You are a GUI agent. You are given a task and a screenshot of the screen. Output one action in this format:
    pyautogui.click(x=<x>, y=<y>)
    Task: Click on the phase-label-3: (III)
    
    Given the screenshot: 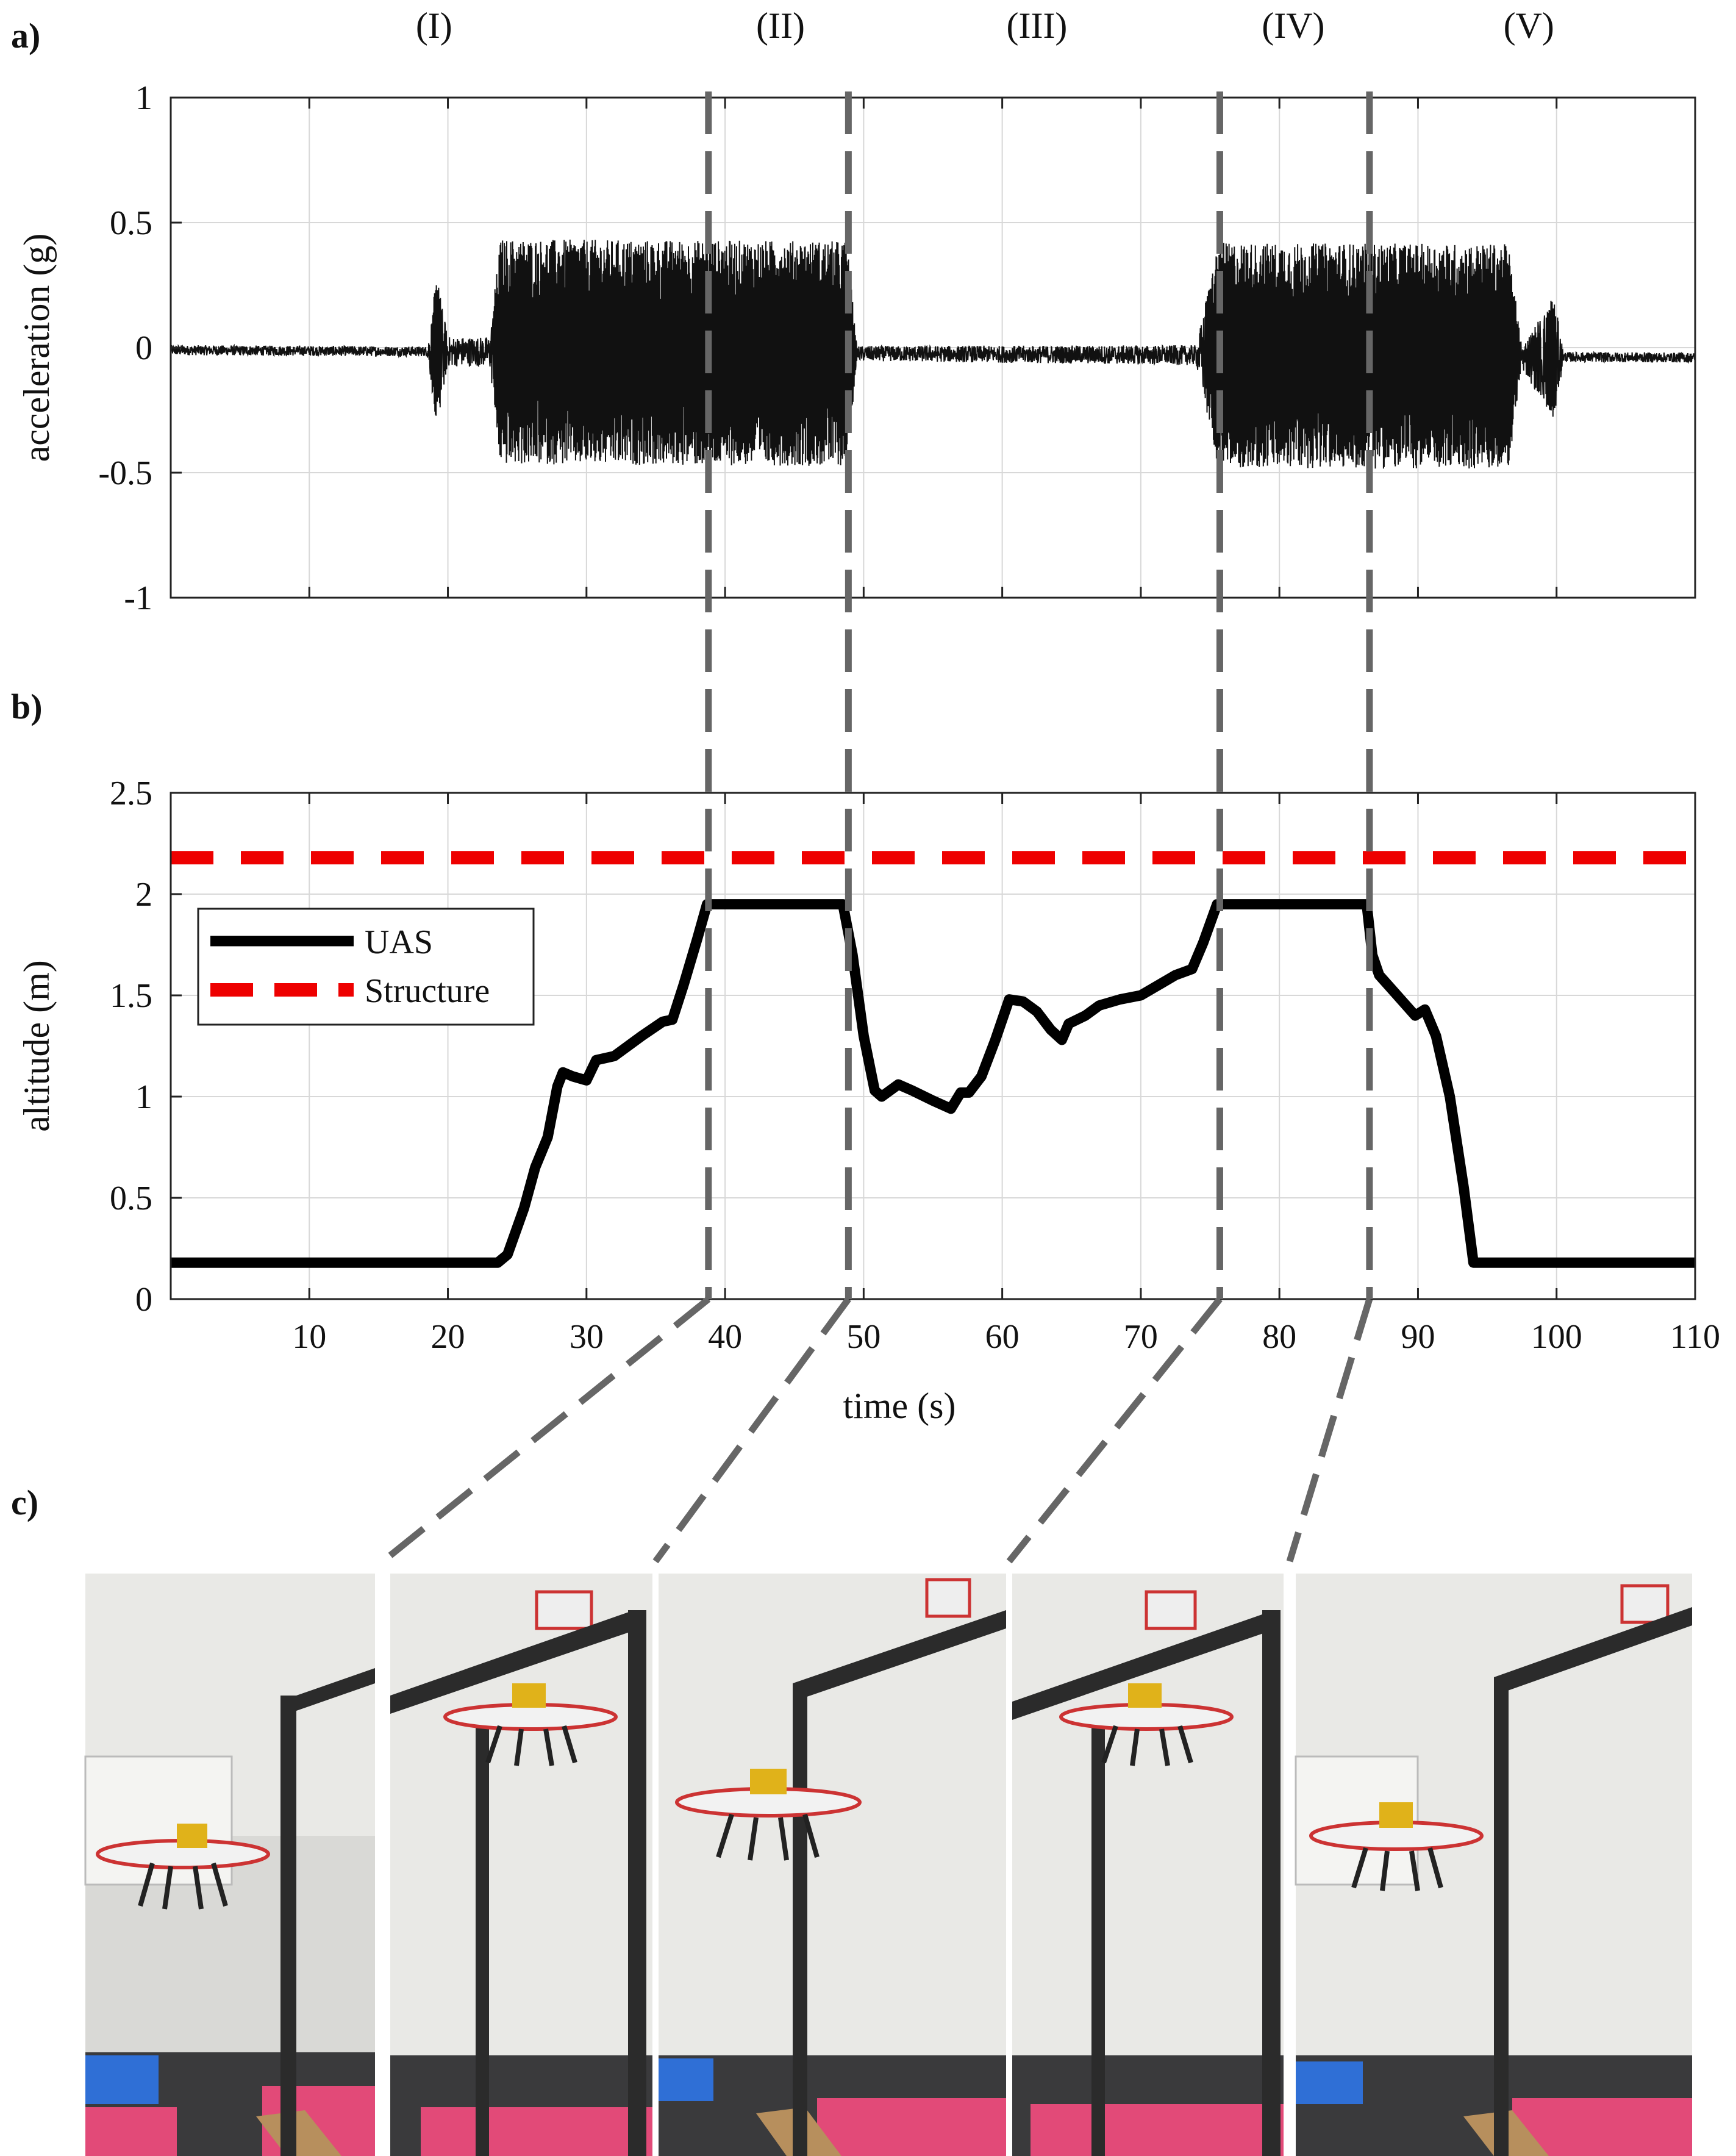 What is the action you would take?
    pyautogui.click(x=1037, y=25)
    